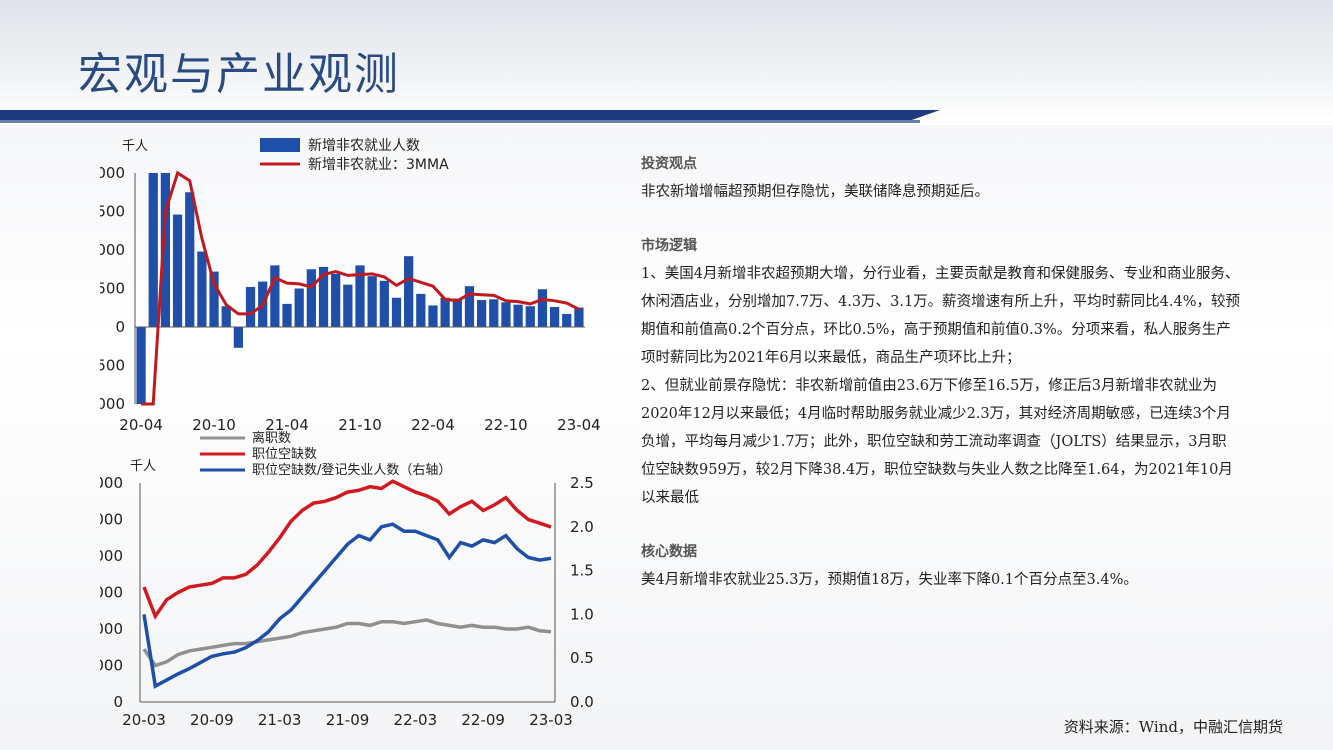 The width and height of the screenshot is (1333, 750). I want to click on x-tick-label: 23-04, so click(579, 425).